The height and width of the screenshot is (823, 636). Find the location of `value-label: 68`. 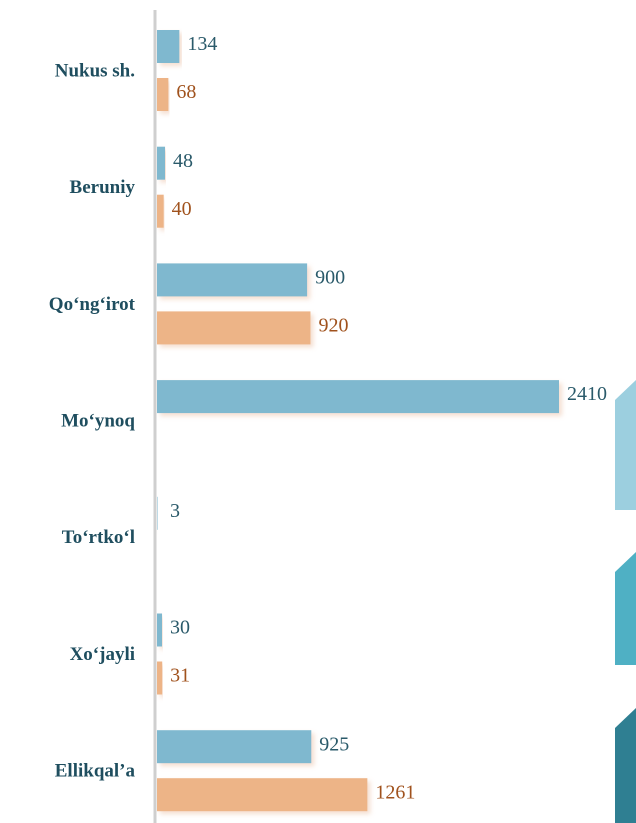

value-label: 68 is located at coordinates (186, 92).